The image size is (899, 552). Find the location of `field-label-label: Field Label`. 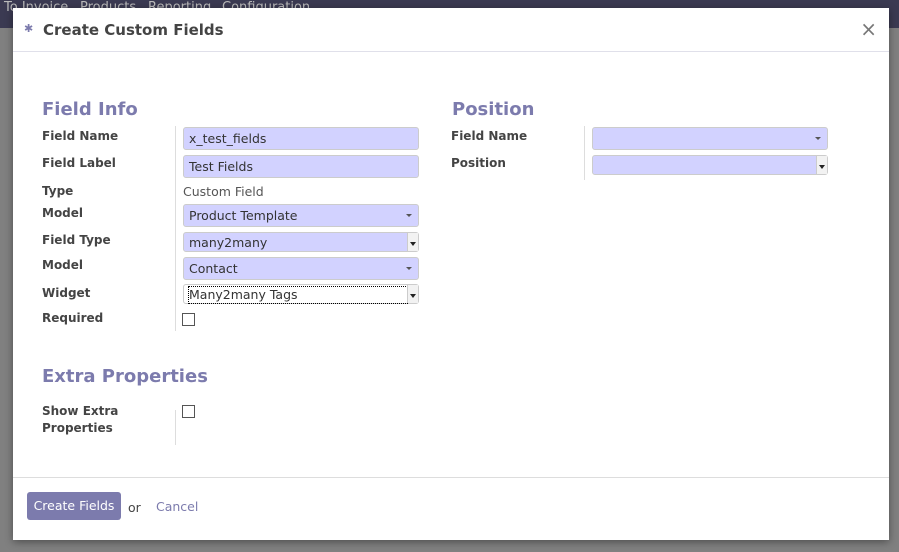

field-label-label: Field Label is located at coordinates (79, 163).